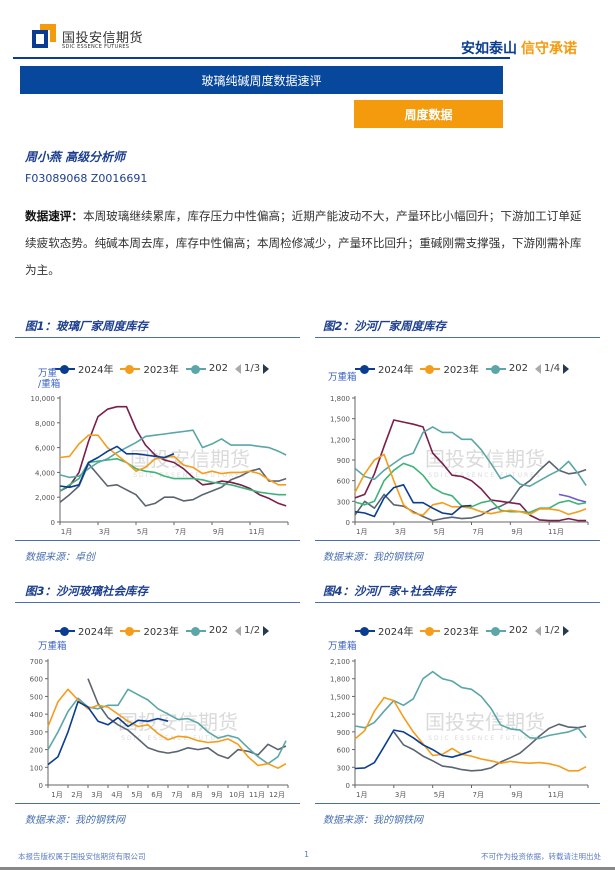  I want to click on y-tick-label: 1,200, so click(340, 715).